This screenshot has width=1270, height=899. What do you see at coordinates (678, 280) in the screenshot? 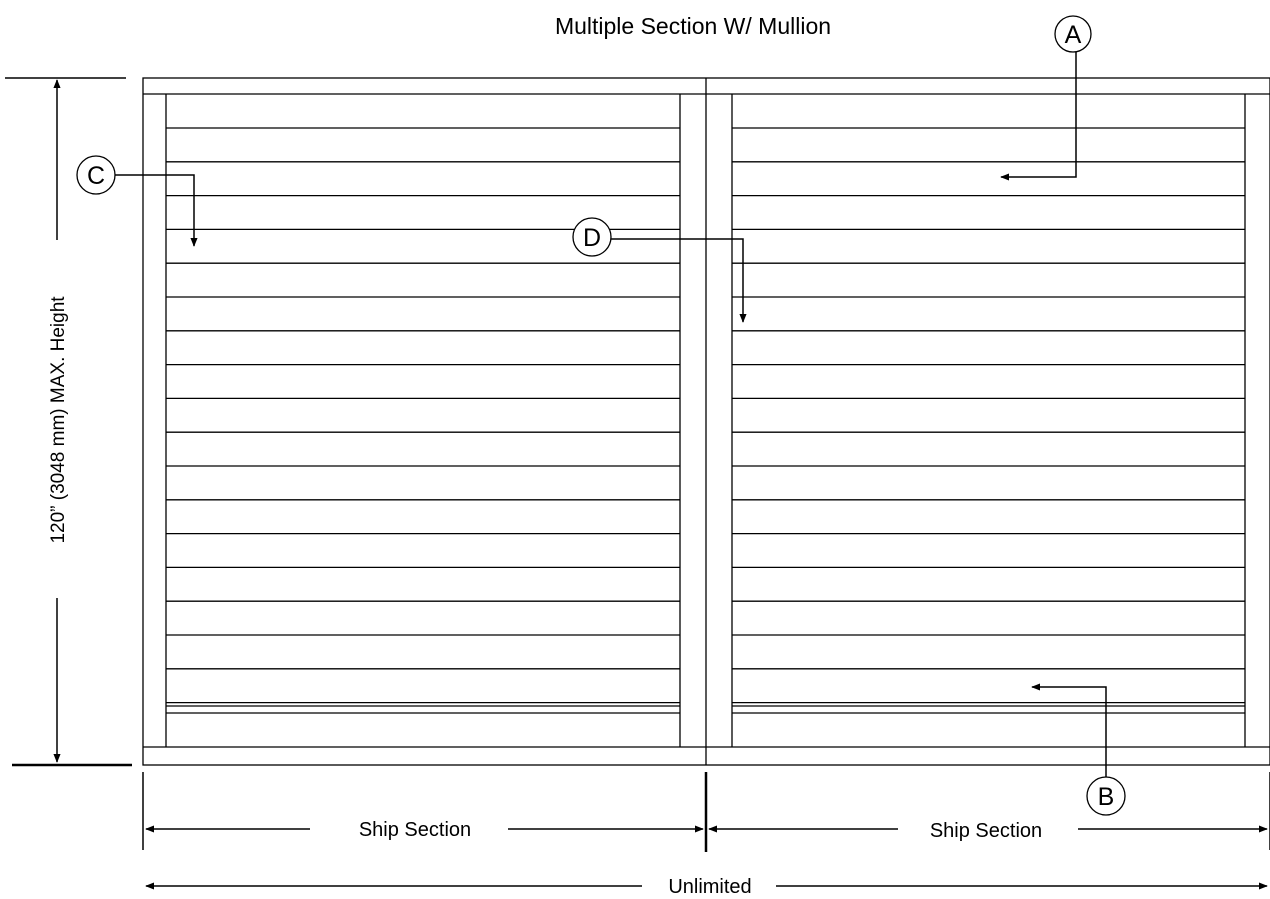
I see `callout-d-leader` at bounding box center [678, 280].